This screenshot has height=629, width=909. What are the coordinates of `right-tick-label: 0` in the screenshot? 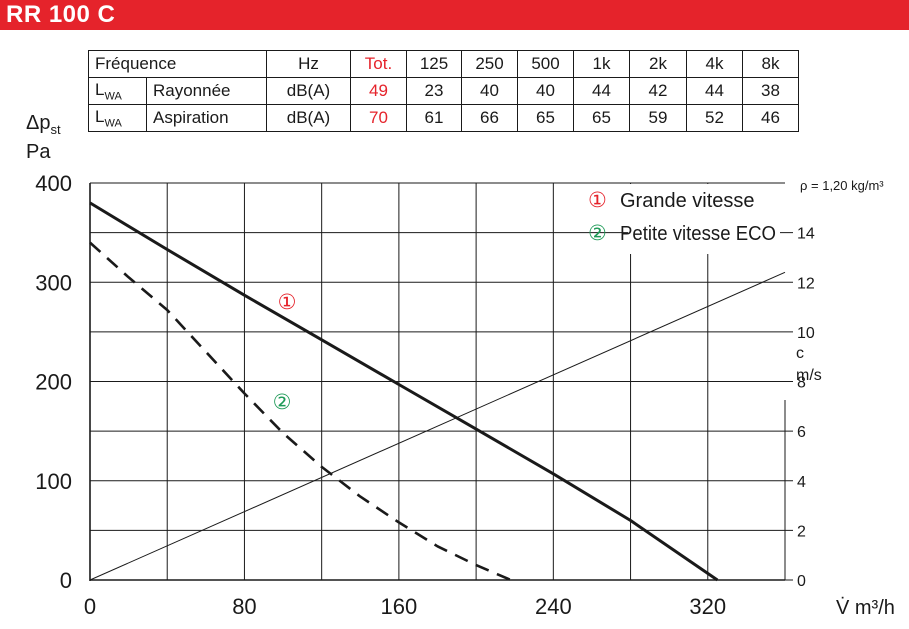 It's located at (801, 581).